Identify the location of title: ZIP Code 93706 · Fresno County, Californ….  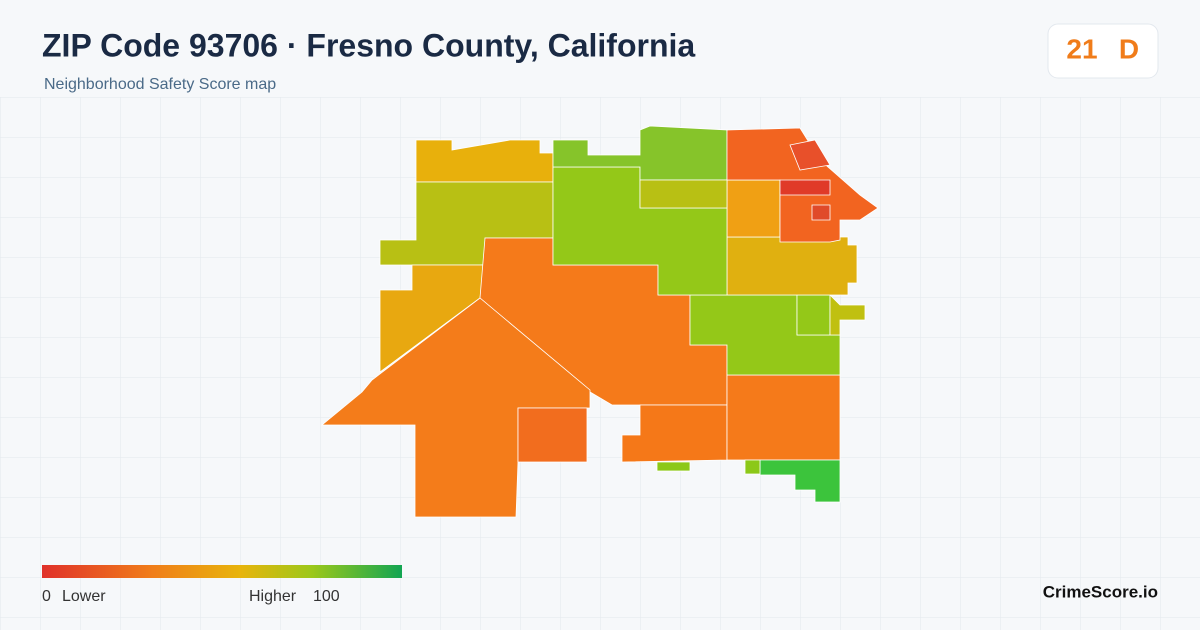
(368, 45).